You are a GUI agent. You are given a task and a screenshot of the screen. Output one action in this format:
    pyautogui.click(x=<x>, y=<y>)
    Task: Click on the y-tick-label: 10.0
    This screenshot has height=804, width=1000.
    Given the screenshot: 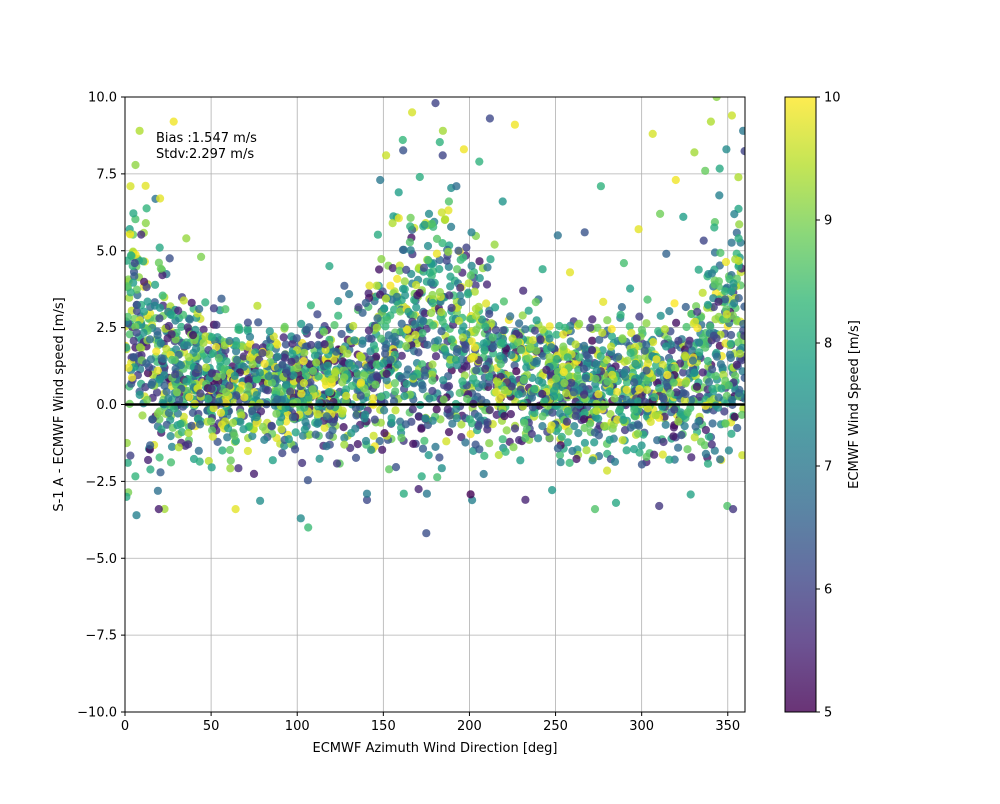 What is the action you would take?
    pyautogui.click(x=102, y=98)
    